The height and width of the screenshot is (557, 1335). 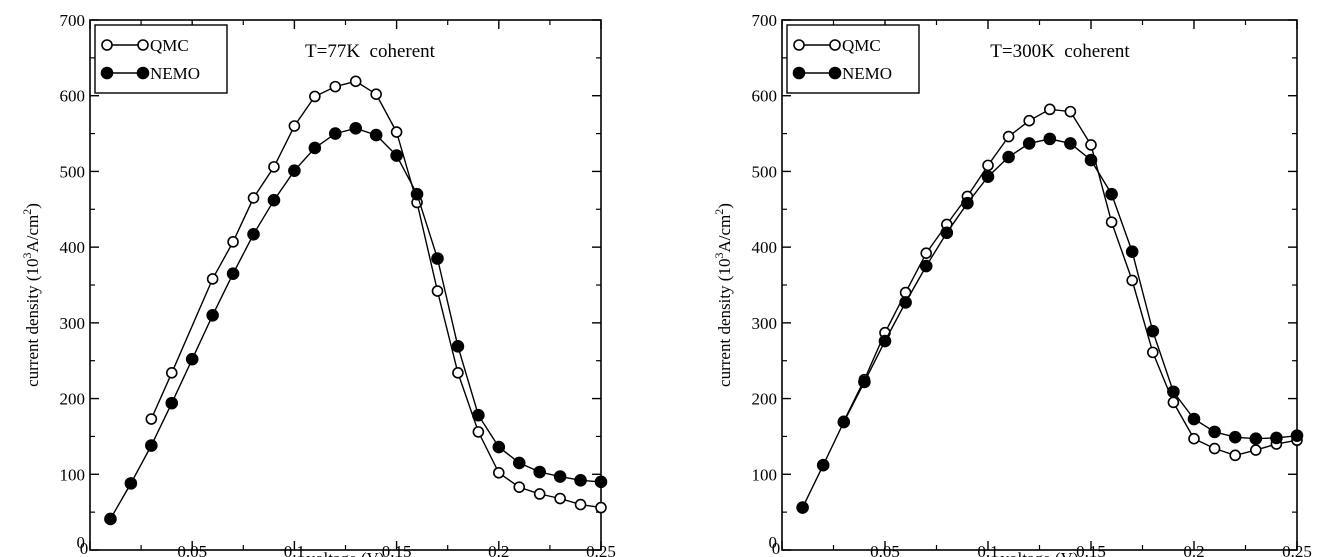 What do you see at coordinates (1060, 51) in the screenshot?
I see `annotation: T=300K coherent` at bounding box center [1060, 51].